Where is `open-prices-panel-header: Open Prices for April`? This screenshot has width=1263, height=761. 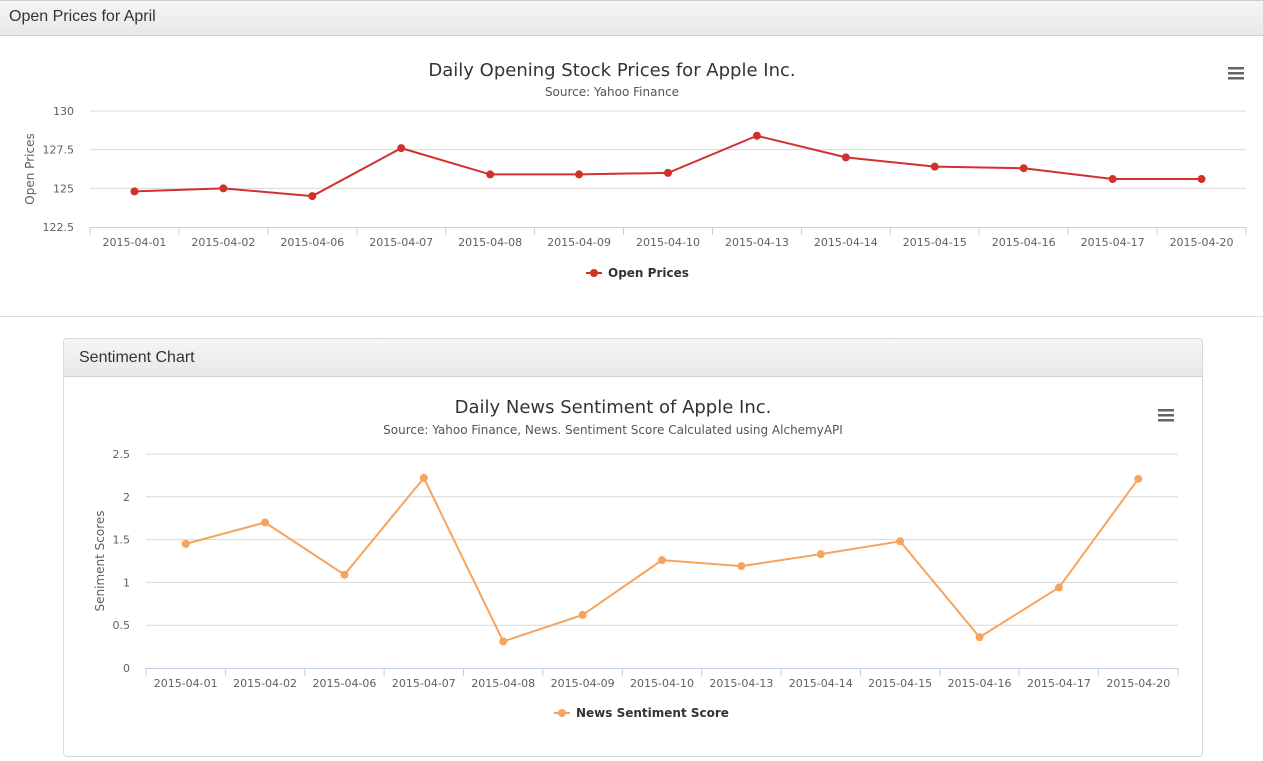 open-prices-panel-header: Open Prices for April is located at coordinates (631, 18).